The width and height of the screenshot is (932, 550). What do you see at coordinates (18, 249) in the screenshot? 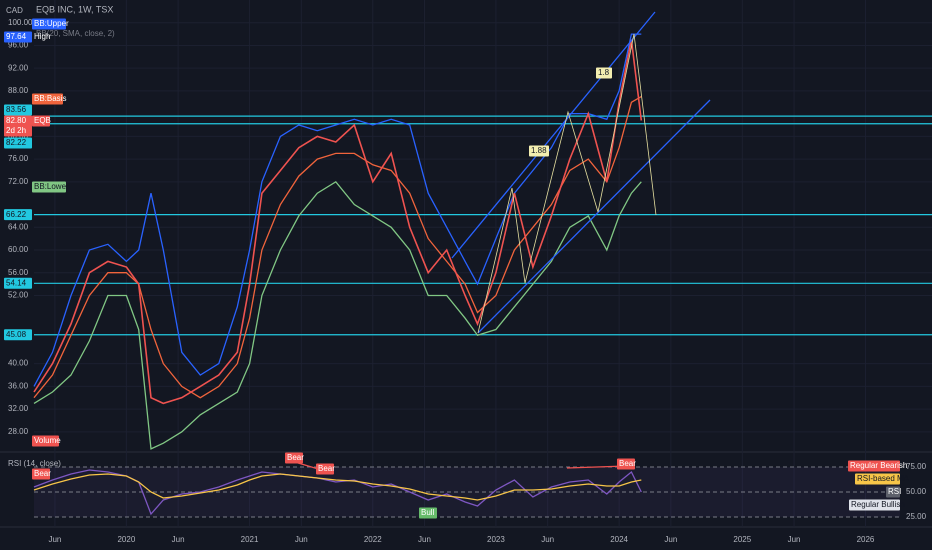
I see `y-tick-label: 60.00` at bounding box center [18, 249].